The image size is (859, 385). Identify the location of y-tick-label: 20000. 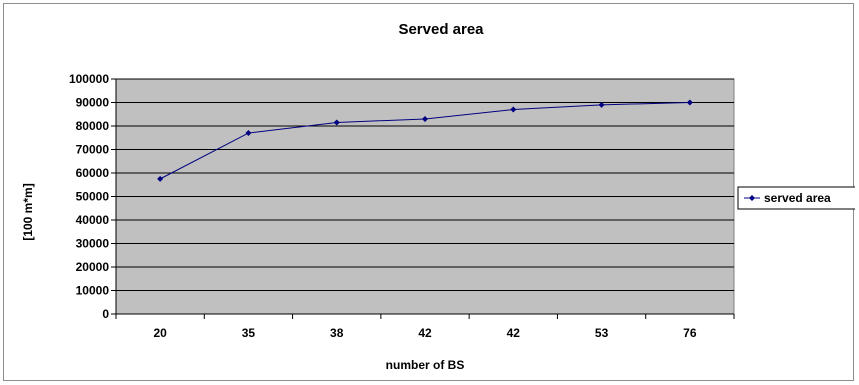
(93, 267).